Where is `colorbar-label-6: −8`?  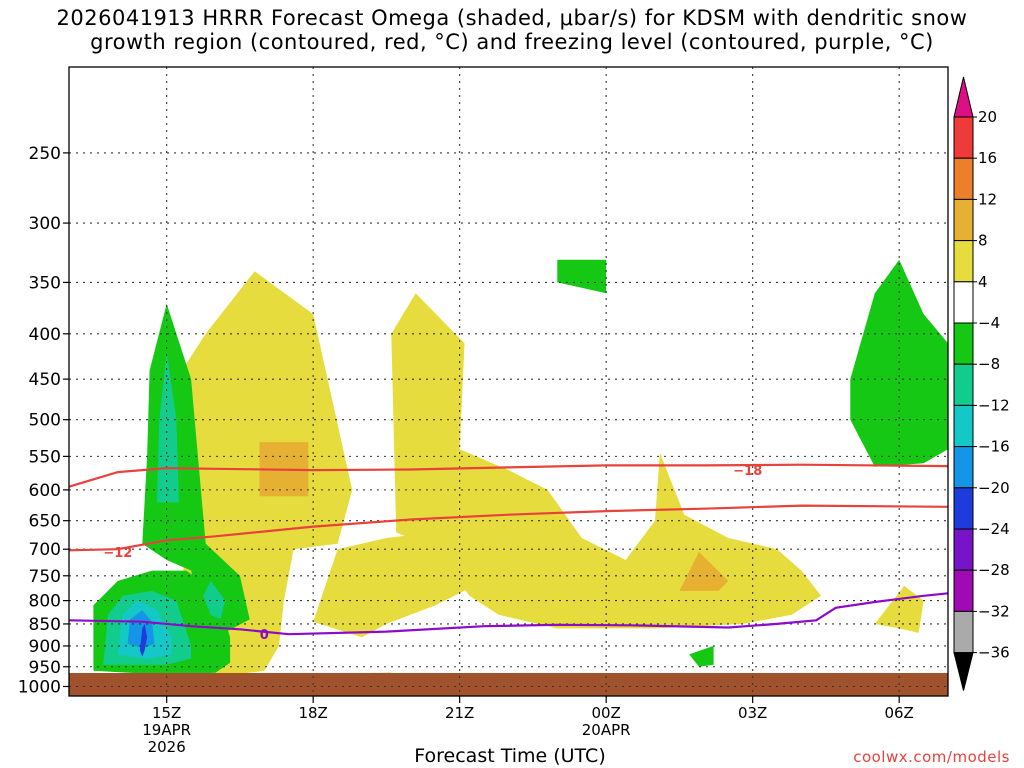 colorbar-label-6: −8 is located at coordinates (989, 364).